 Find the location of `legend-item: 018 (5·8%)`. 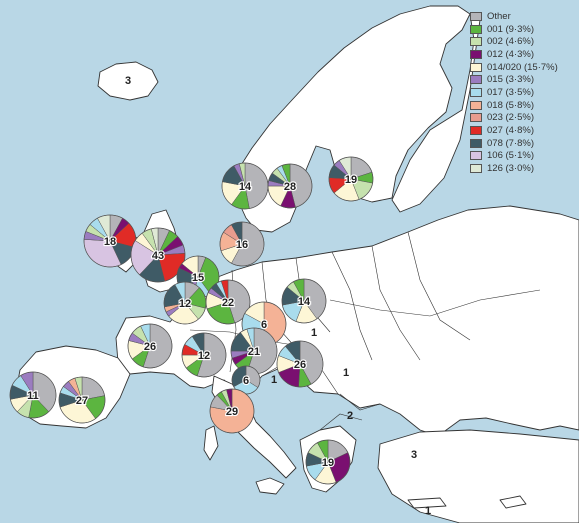

legend-item: 018 (5·8%) is located at coordinates (524, 105).